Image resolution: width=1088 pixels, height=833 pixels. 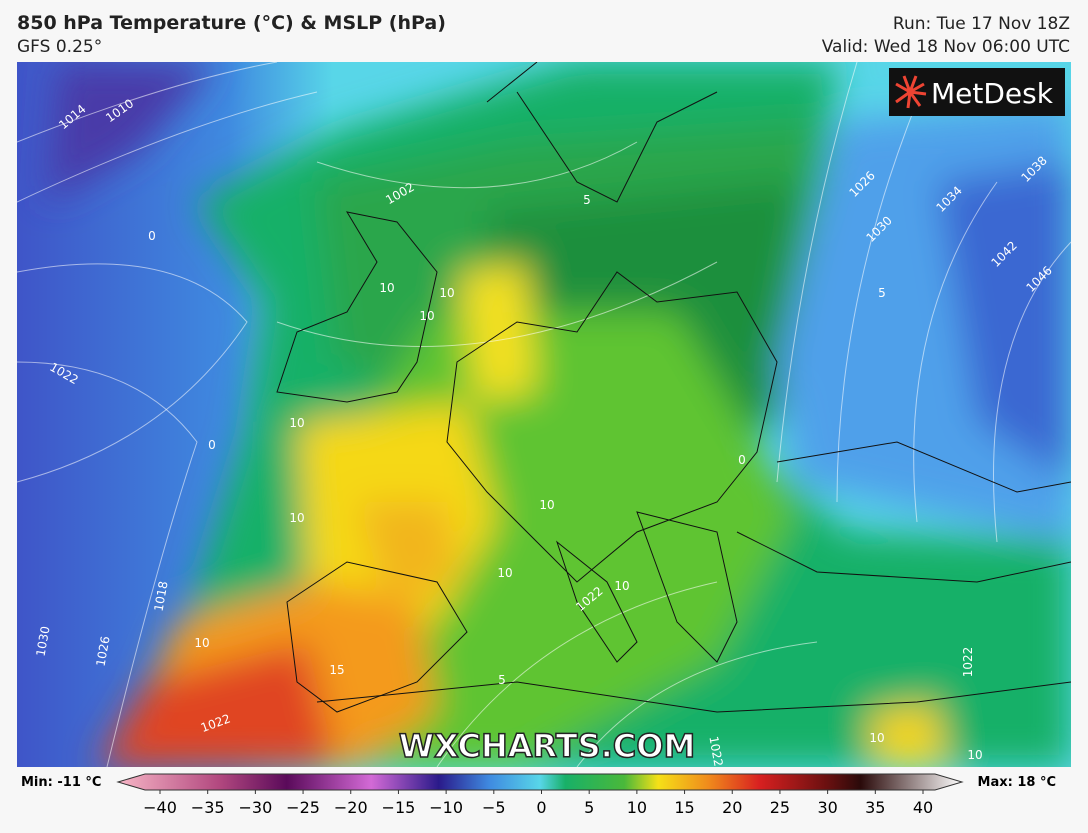 What do you see at coordinates (336, 670) in the screenshot?
I see `contour-label: 15` at bounding box center [336, 670].